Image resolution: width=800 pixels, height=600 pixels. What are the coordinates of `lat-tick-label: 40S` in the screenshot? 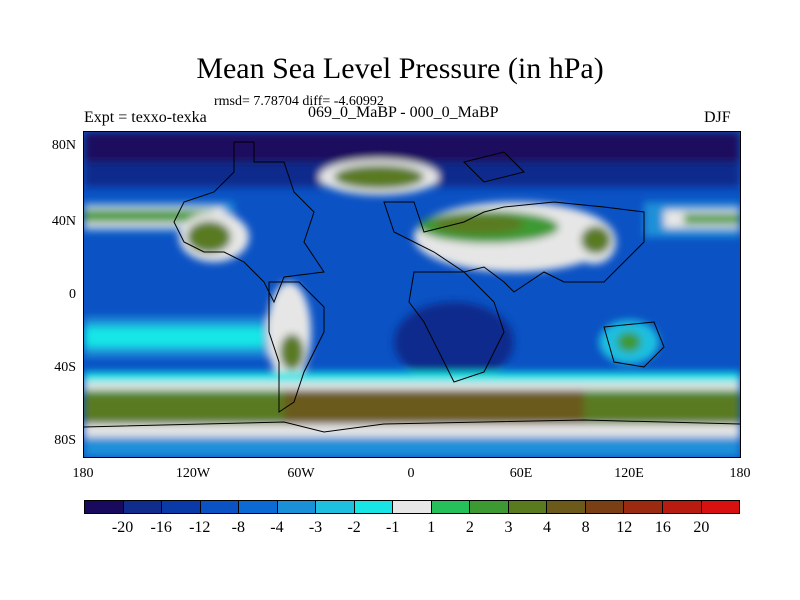 It's located at (65, 367).